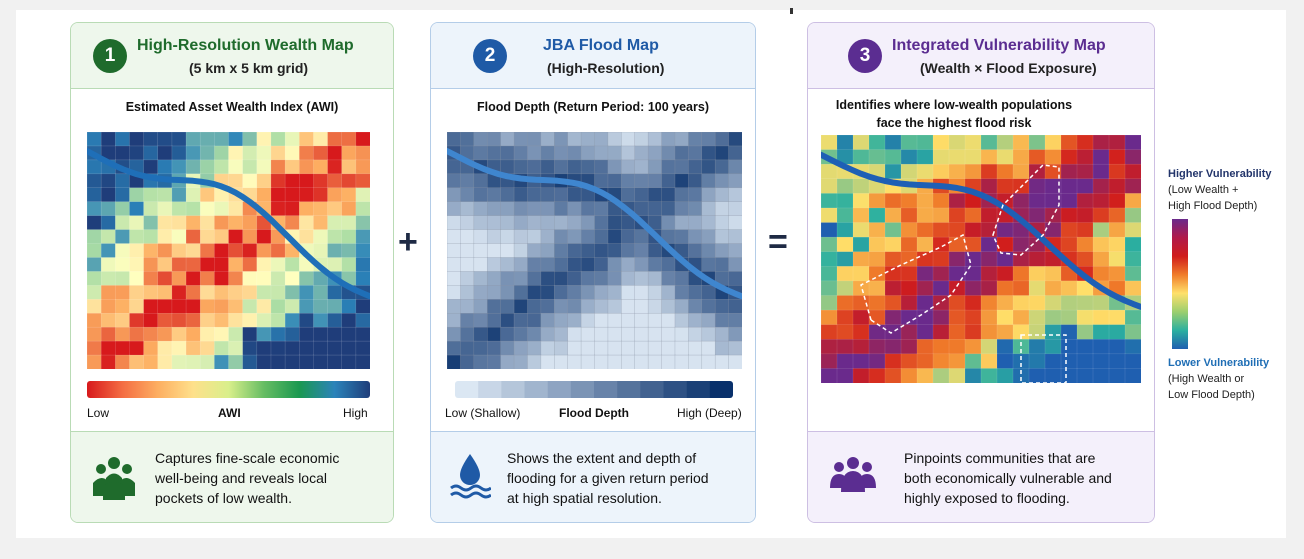 The height and width of the screenshot is (559, 1304). What do you see at coordinates (584, 498) in the screenshot?
I see `description-line: at high spatial resolution.` at bounding box center [584, 498].